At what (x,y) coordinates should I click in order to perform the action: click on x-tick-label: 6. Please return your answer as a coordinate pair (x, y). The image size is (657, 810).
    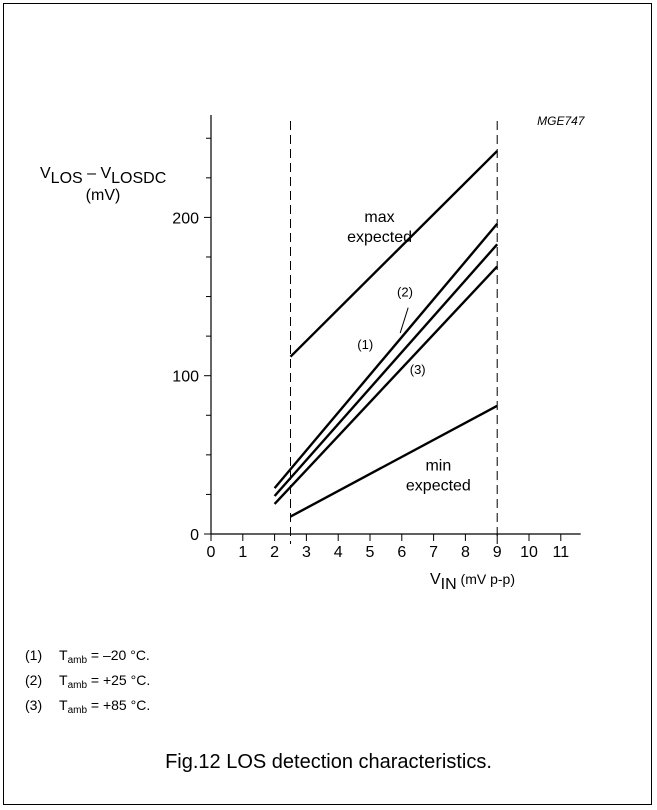
    Looking at the image, I should click on (401, 552).